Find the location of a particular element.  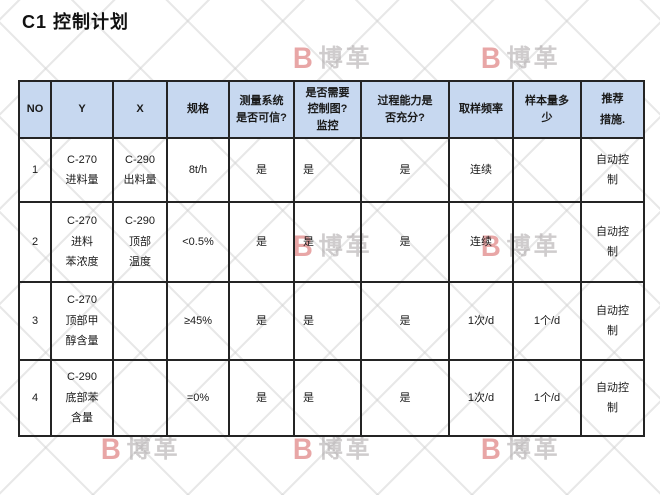

column-header-sample-size: 样本量多 少 is located at coordinates (547, 109).